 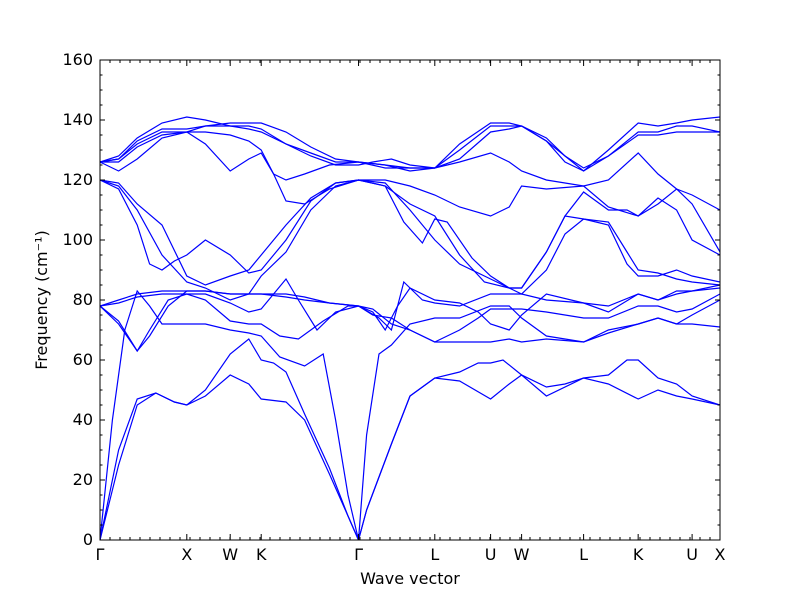 What do you see at coordinates (491, 554) in the screenshot?
I see `x-tick-label-6: U` at bounding box center [491, 554].